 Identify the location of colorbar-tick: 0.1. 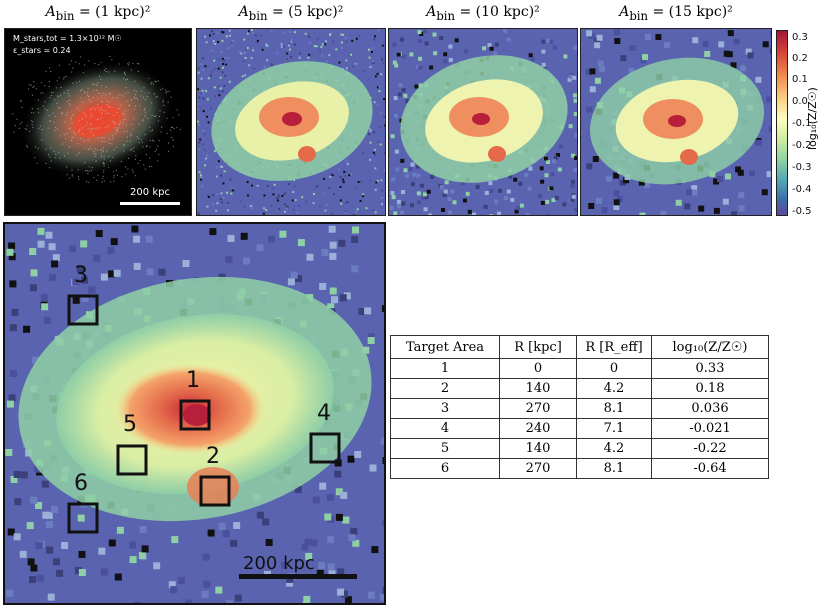
(800, 79).